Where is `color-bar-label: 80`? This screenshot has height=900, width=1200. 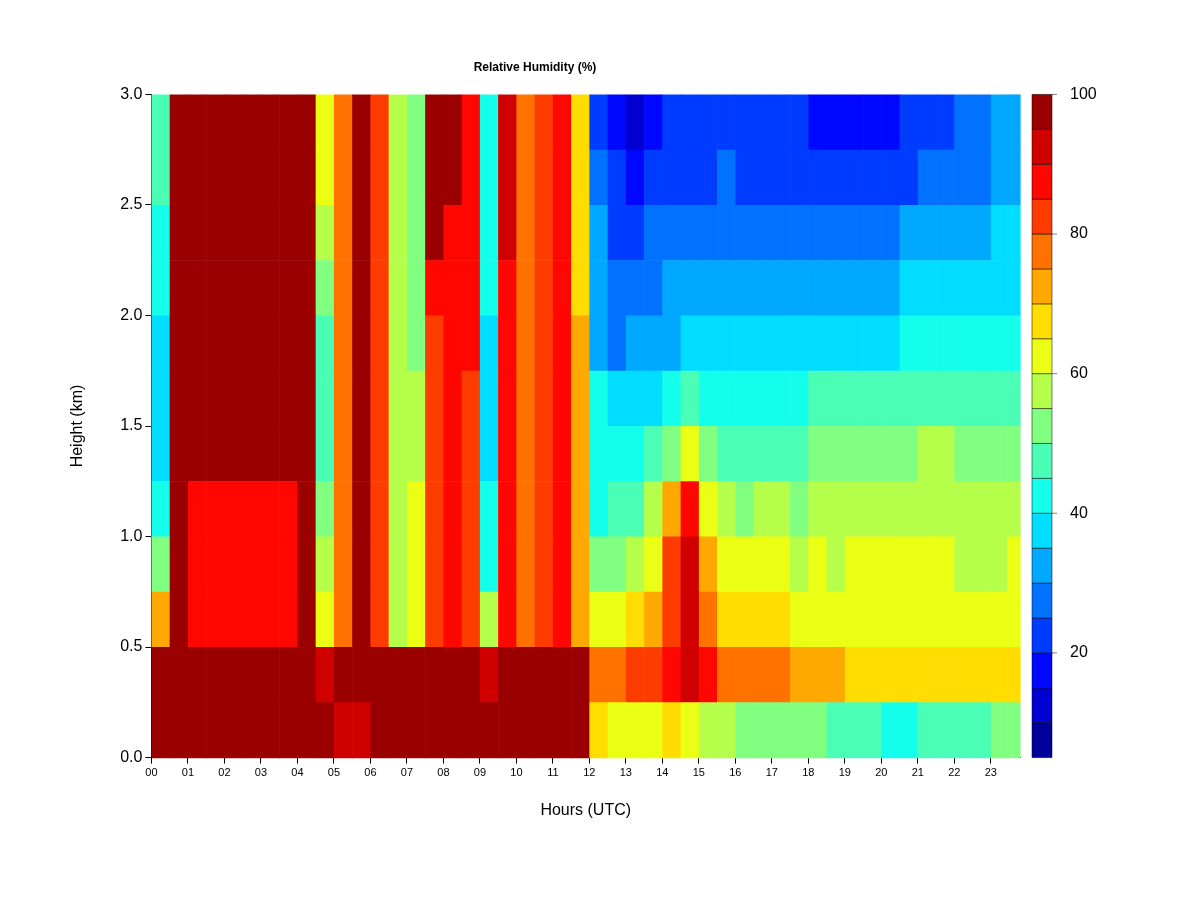
color-bar-label: 80 is located at coordinates (1079, 233).